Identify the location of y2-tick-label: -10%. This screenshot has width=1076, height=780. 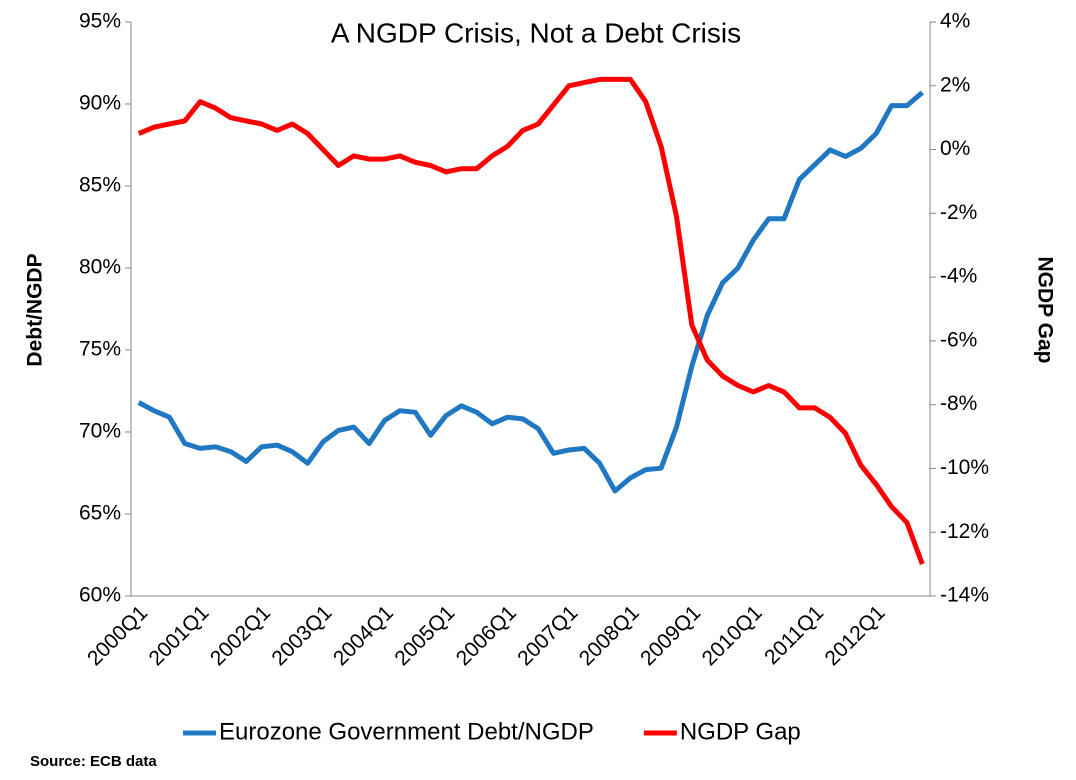
(964, 467).